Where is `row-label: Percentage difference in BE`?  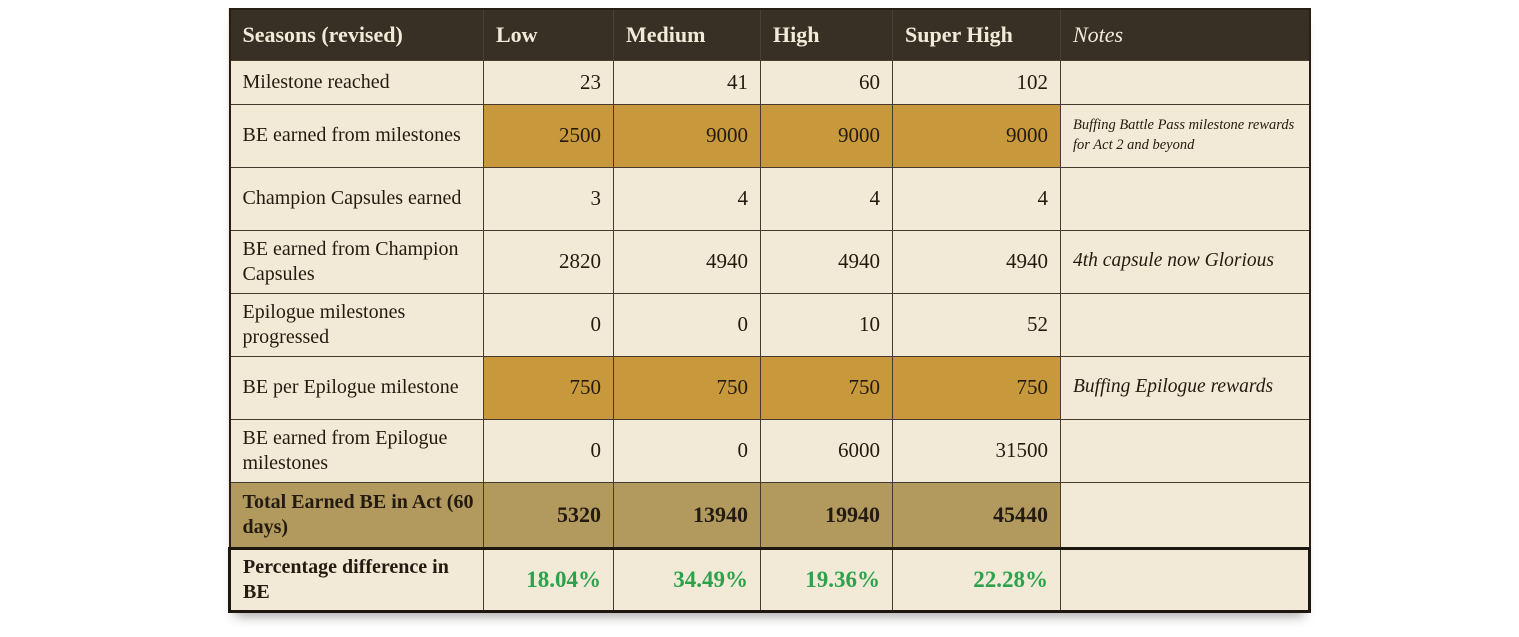 row-label: Percentage difference in BE is located at coordinates (356, 579).